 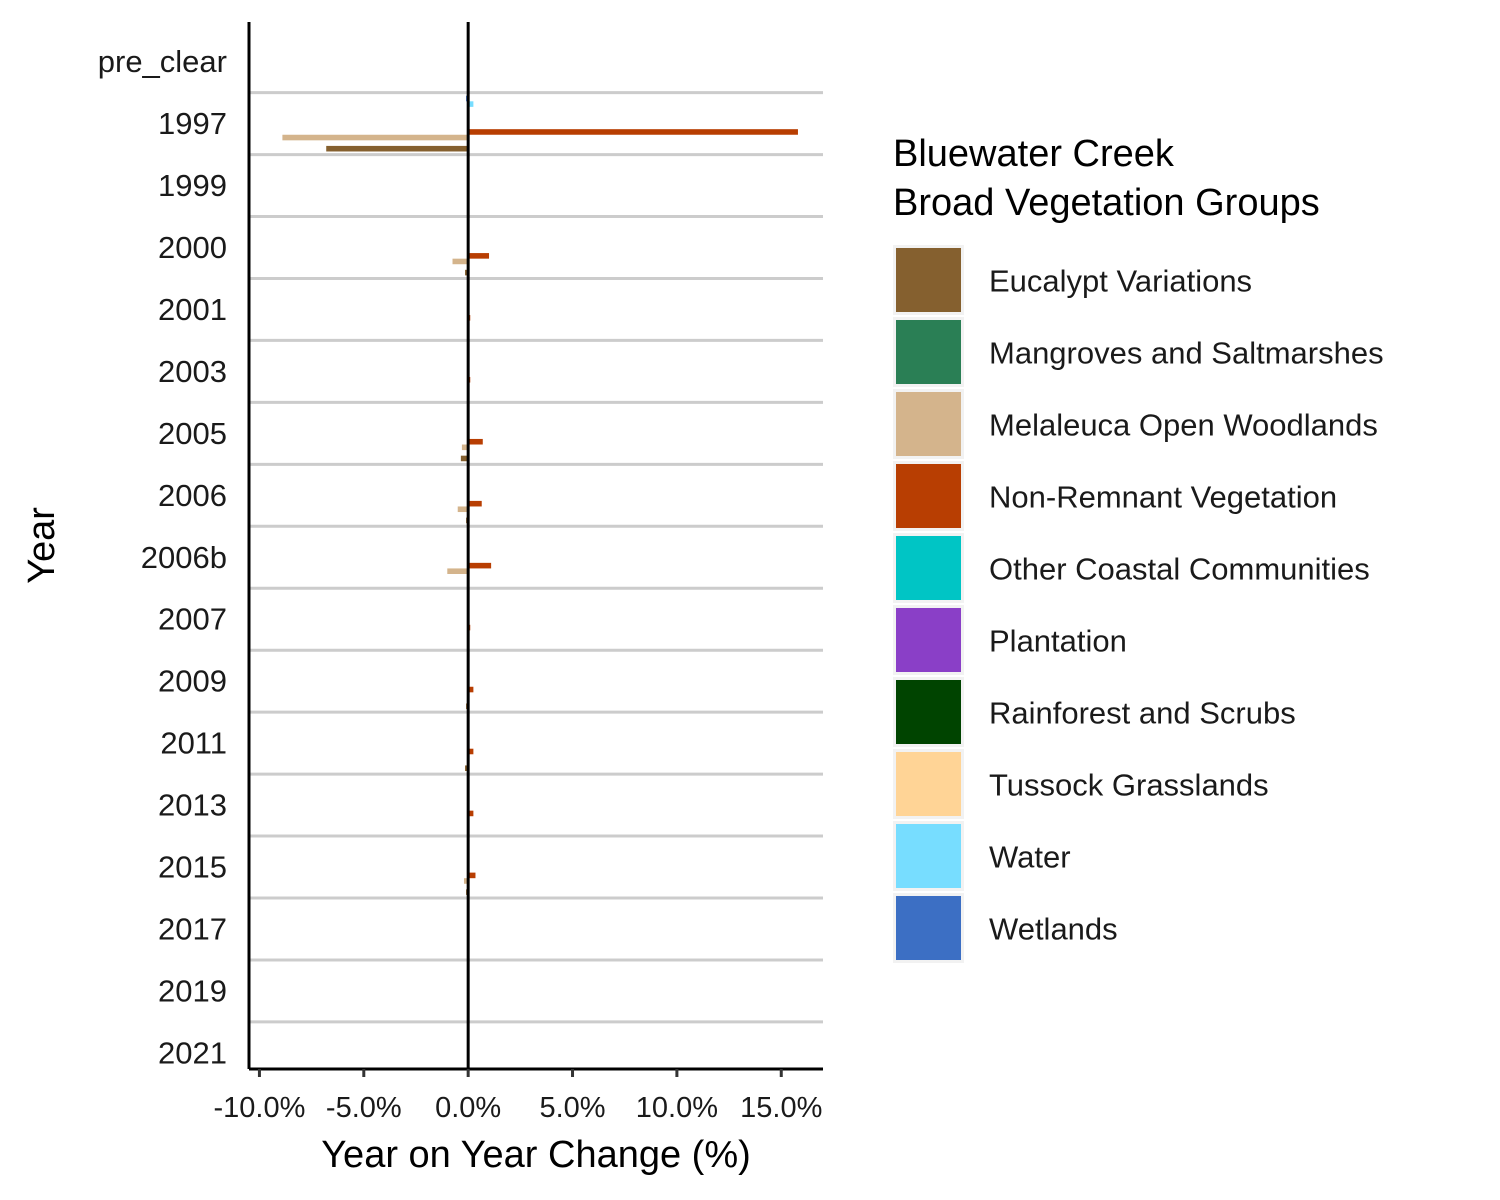 What do you see at coordinates (42, 545) in the screenshot?
I see `y-axis-title: Year` at bounding box center [42, 545].